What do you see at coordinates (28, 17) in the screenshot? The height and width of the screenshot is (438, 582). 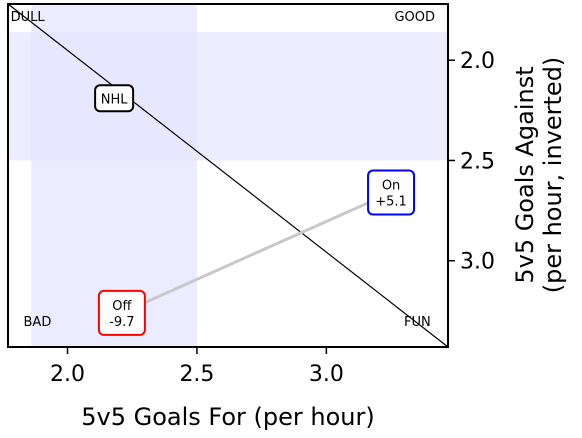 I see `quadrant-label-dull: DULL` at bounding box center [28, 17].